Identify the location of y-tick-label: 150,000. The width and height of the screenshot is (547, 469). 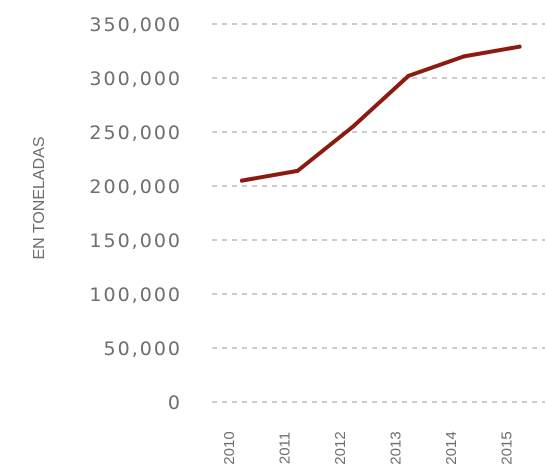
(135, 241).